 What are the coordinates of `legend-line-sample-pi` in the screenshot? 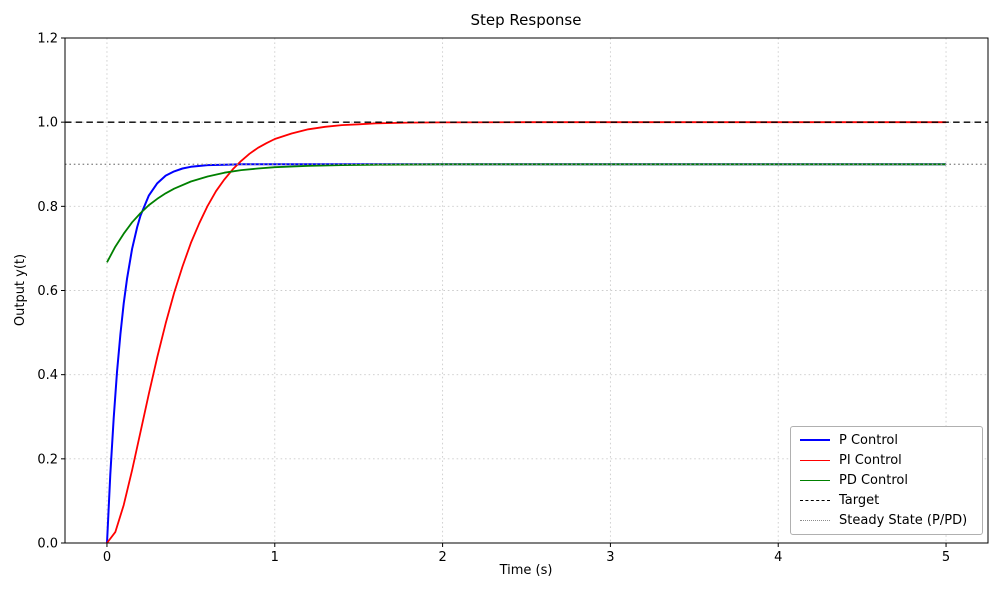 It's located at (815, 460).